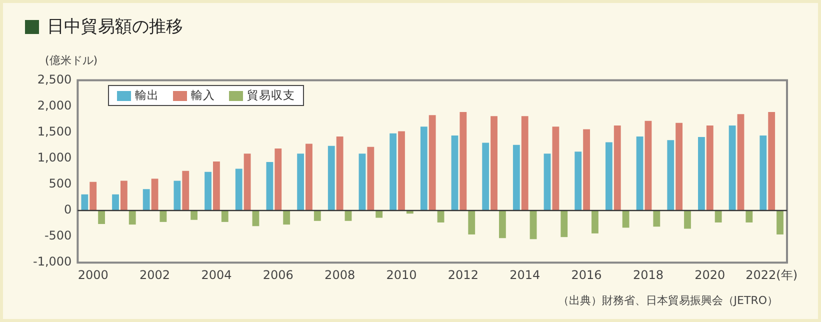 This screenshot has width=821, height=322. Describe the element at coordinates (54, 105) in the screenshot. I see `y-tick-label: 2,000` at that location.